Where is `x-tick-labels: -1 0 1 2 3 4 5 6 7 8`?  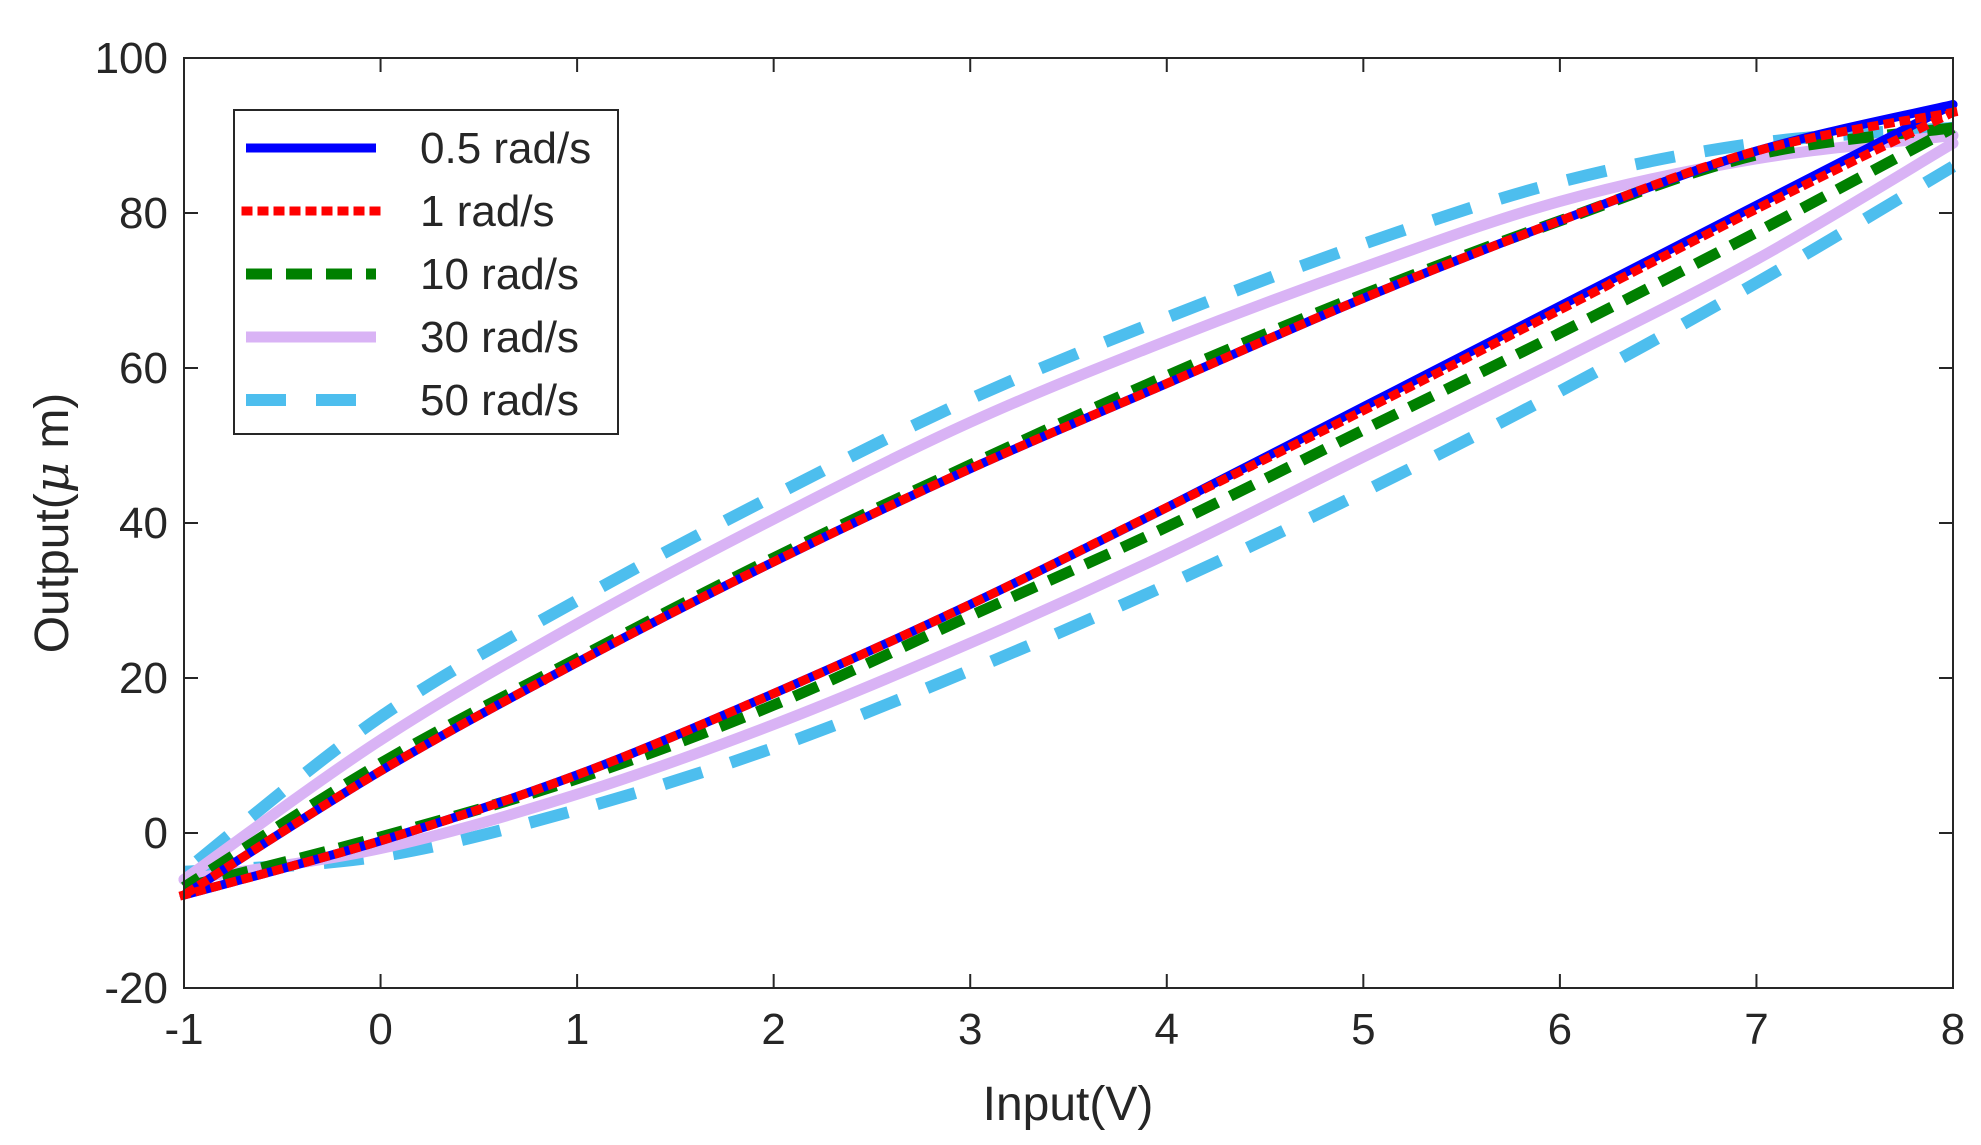 x-tick-labels: -1 0 1 2 3 4 5 6 7 8 is located at coordinates (1064, 1029).